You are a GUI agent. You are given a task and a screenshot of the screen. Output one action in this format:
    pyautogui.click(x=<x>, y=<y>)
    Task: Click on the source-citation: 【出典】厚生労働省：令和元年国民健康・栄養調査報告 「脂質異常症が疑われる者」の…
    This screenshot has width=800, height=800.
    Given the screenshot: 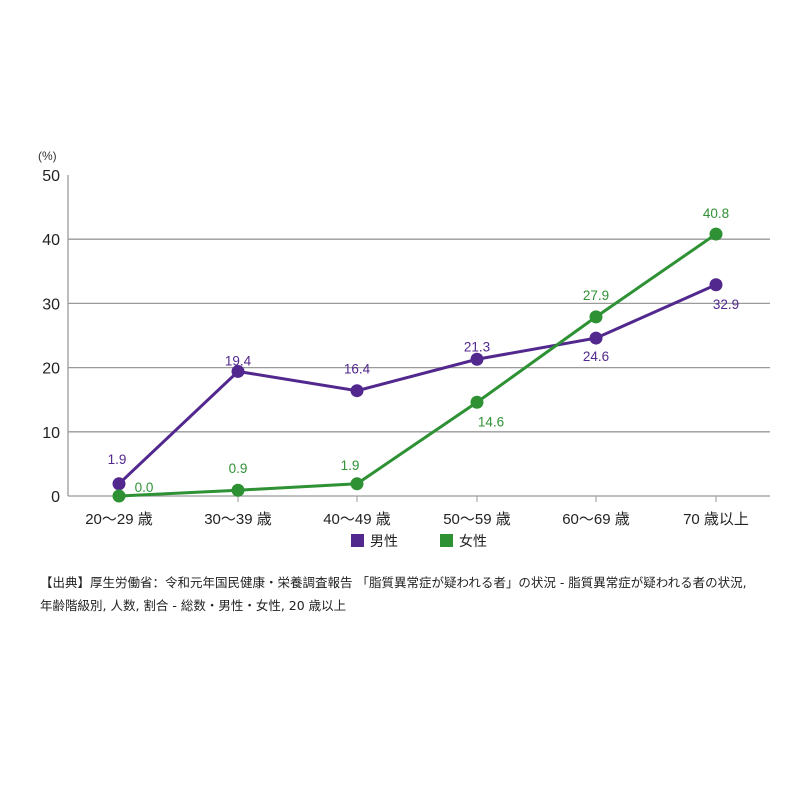 What is the action you would take?
    pyautogui.click(x=410, y=594)
    